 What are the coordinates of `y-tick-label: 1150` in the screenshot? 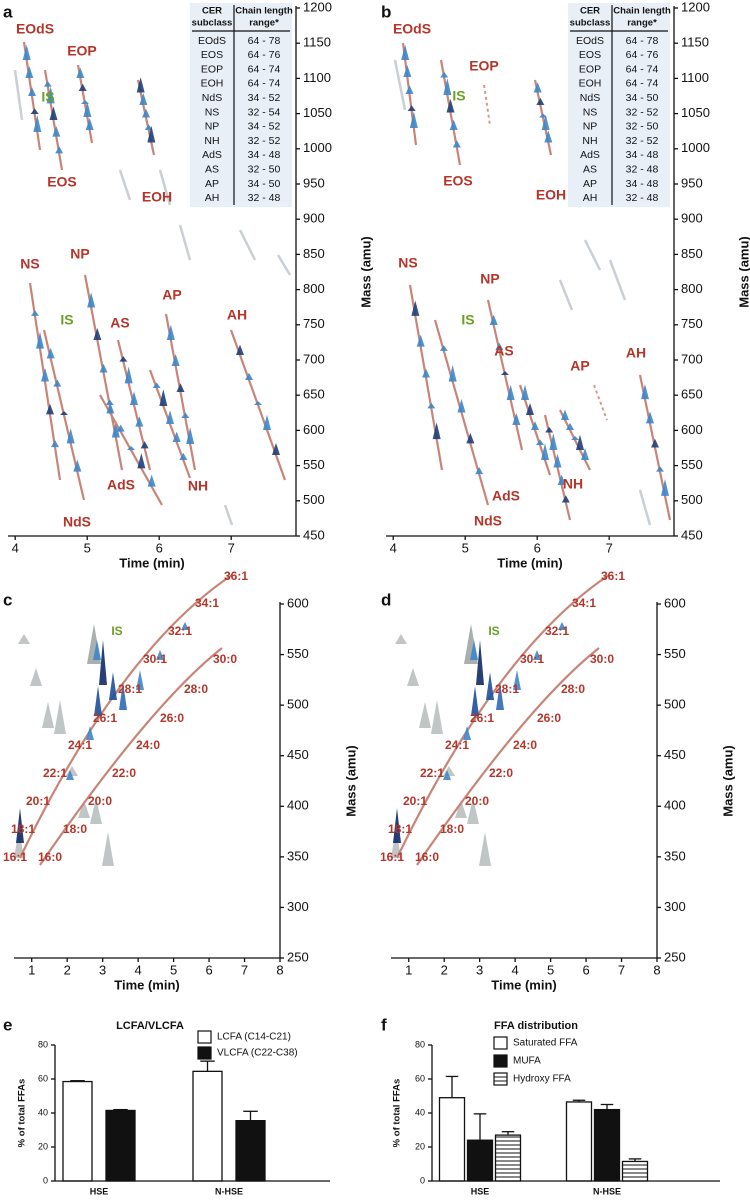 It's located at (695, 42).